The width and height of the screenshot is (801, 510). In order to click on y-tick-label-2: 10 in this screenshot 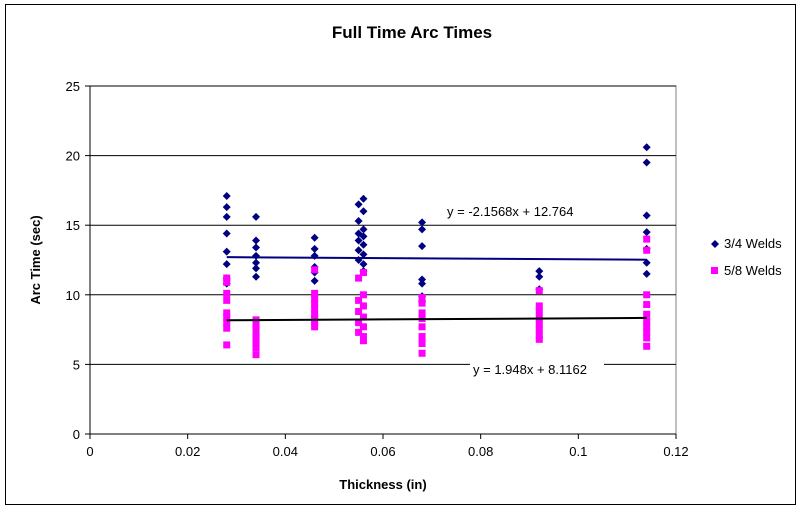, I will do `click(73, 295)`.